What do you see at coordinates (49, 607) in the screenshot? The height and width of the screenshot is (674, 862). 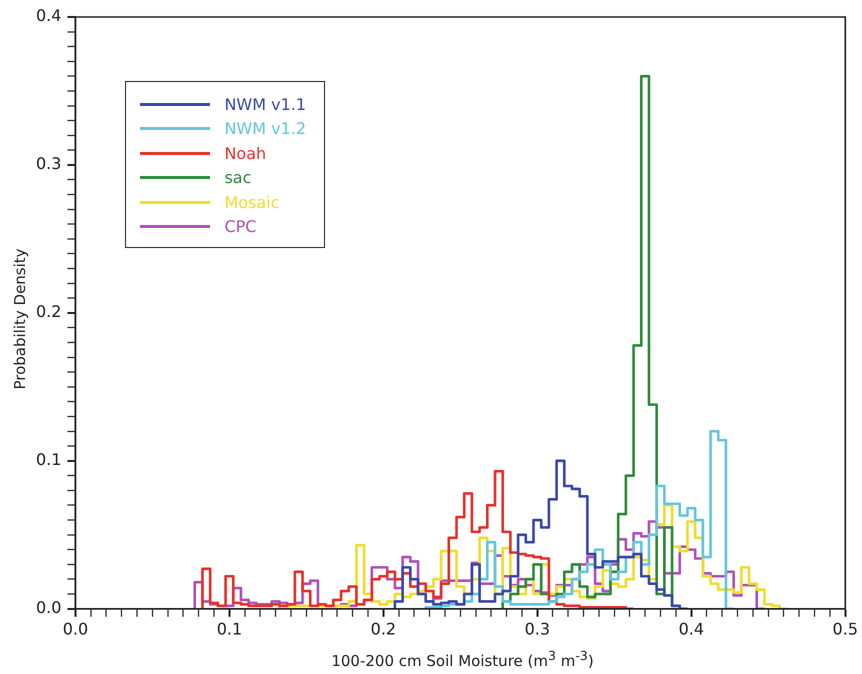 I see `y-tick-label: 0.0` at bounding box center [49, 607].